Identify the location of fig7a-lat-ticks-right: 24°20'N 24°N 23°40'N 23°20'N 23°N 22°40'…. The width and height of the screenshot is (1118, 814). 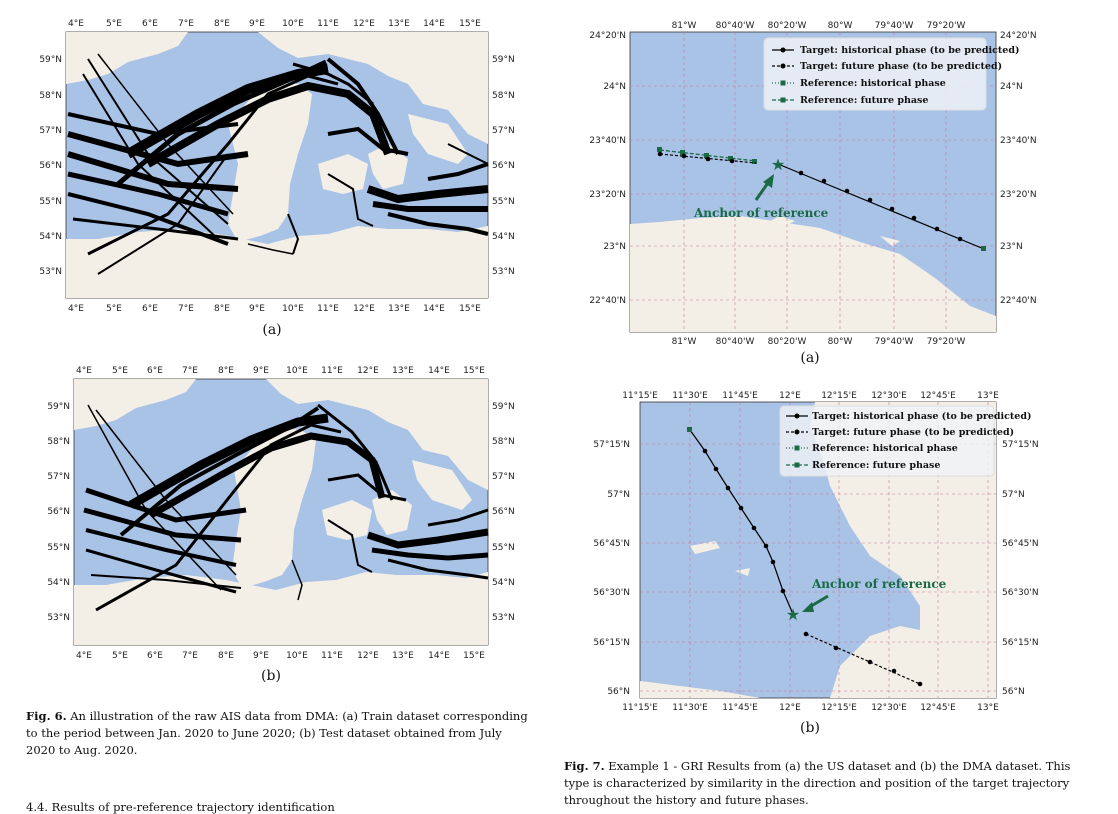
(1018, 168).